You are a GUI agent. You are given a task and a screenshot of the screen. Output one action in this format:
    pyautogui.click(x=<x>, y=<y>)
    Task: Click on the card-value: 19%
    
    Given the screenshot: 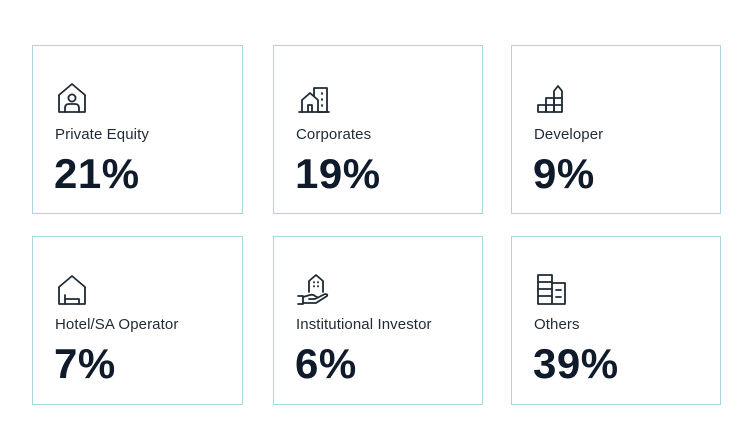 What is the action you would take?
    pyautogui.click(x=338, y=173)
    